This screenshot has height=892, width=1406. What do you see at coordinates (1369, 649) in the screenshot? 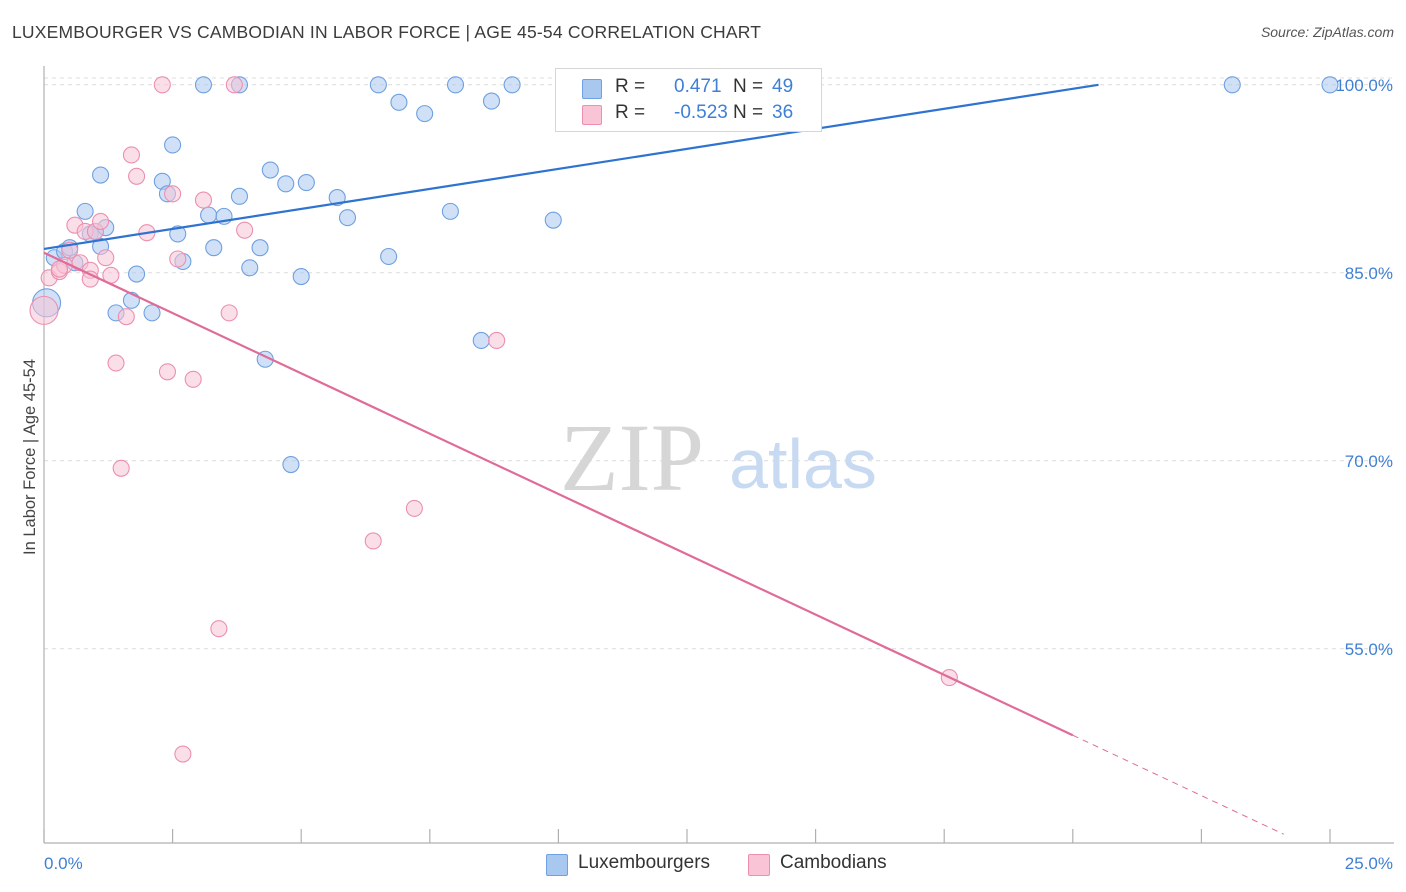
I see `y-tick-label: 55.0%` at bounding box center [1369, 649].